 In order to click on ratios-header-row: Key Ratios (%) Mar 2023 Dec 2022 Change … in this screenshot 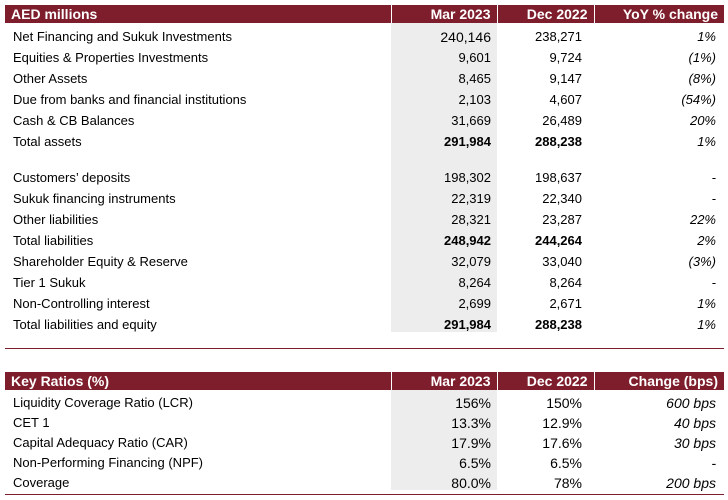, I will do `click(364, 381)`.